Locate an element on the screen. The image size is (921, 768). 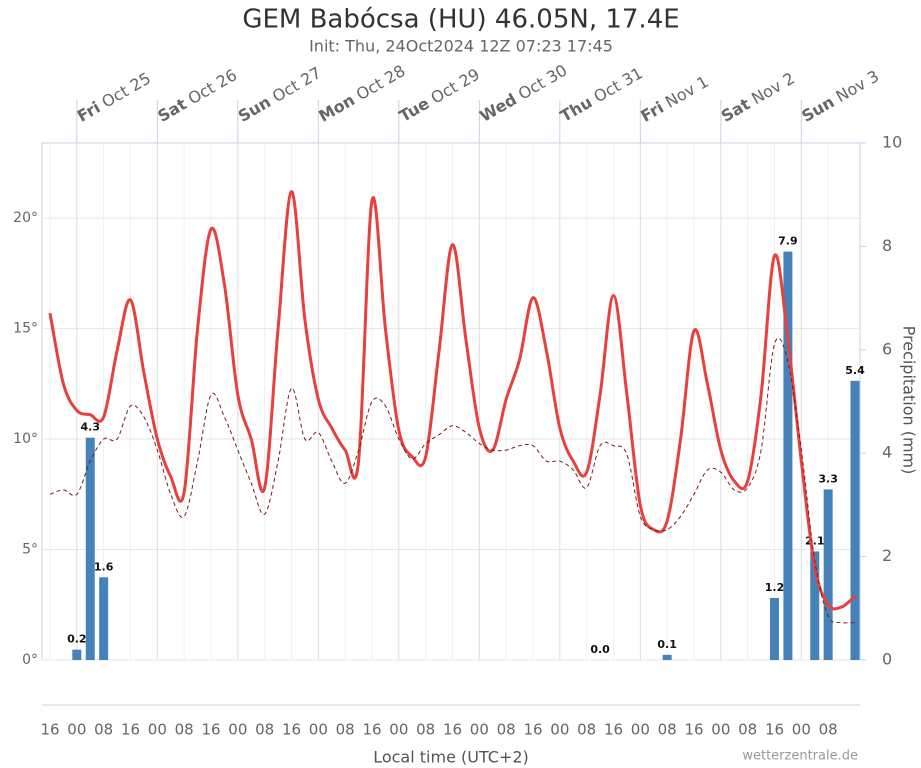
day-date: Oct 27 is located at coordinates (296, 84).